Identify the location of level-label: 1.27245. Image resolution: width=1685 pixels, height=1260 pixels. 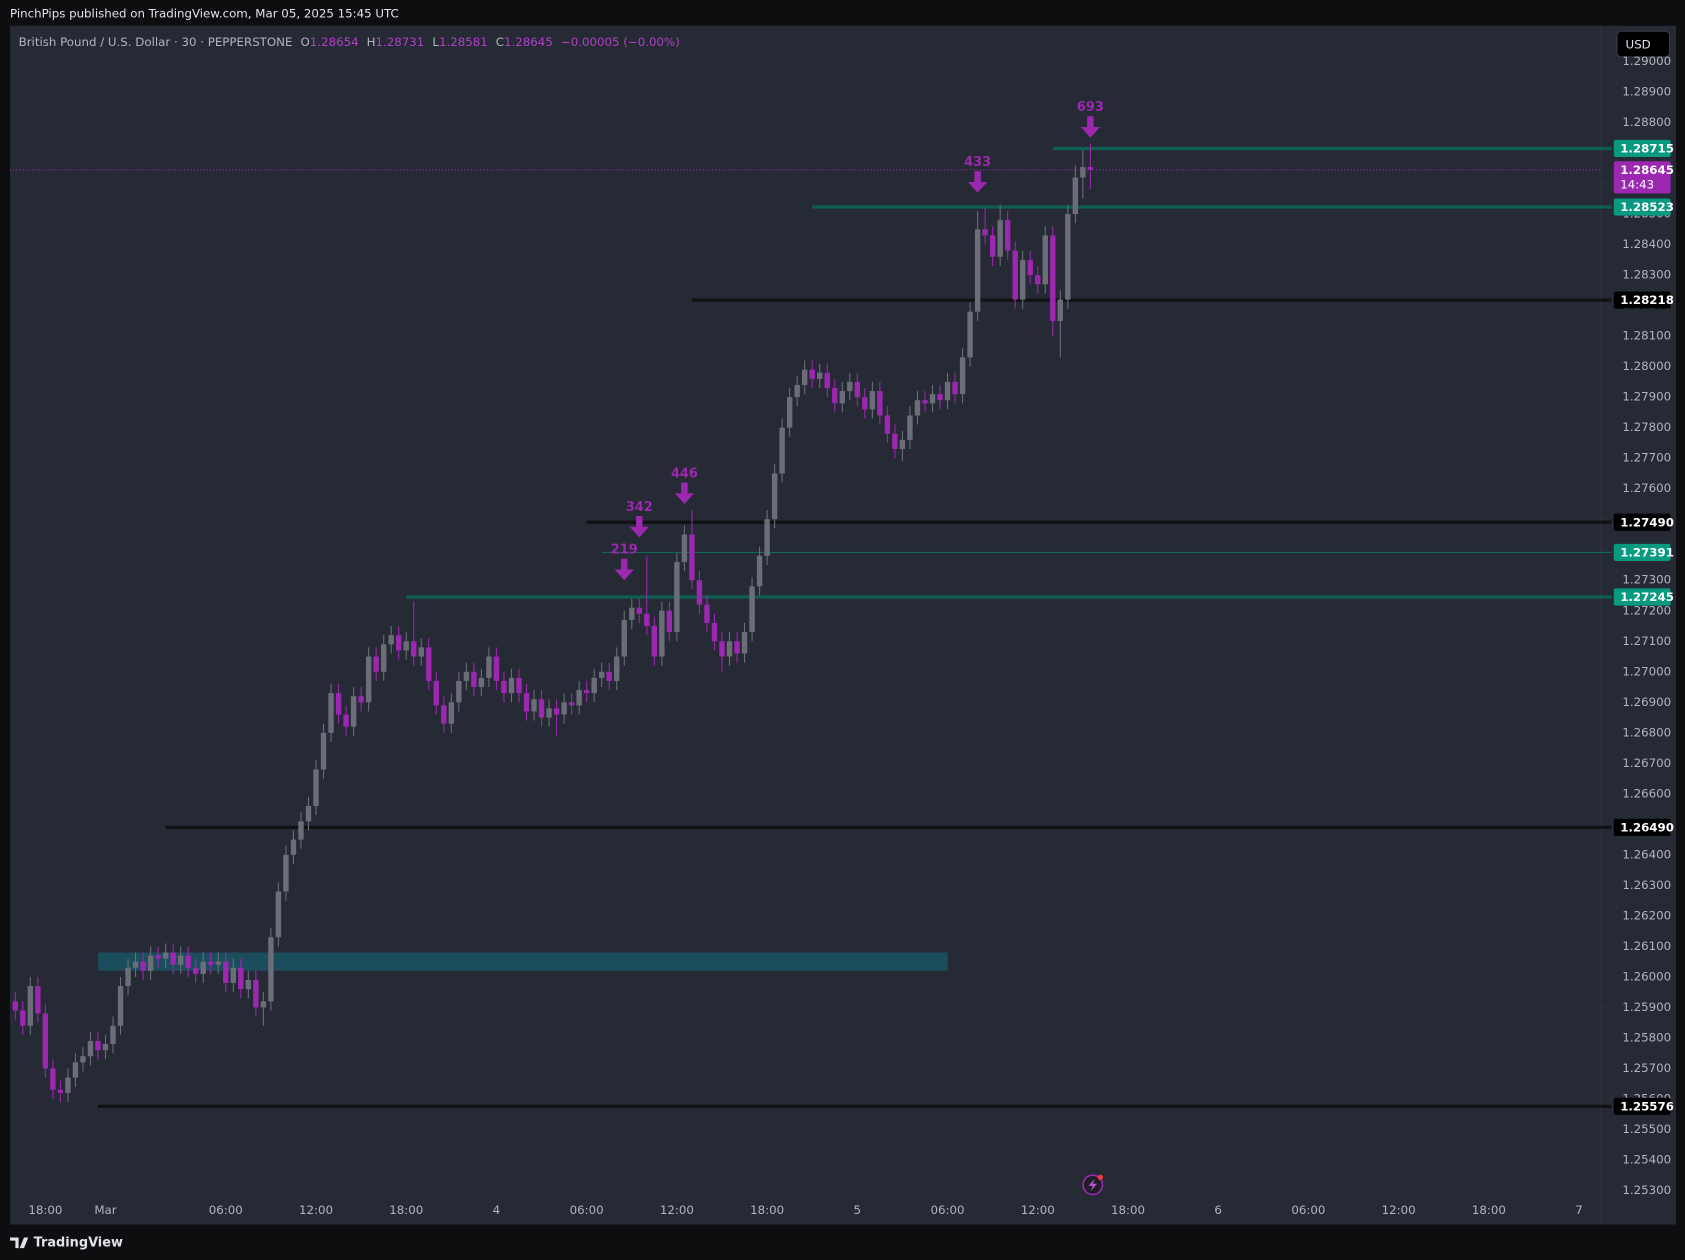
(1647, 597).